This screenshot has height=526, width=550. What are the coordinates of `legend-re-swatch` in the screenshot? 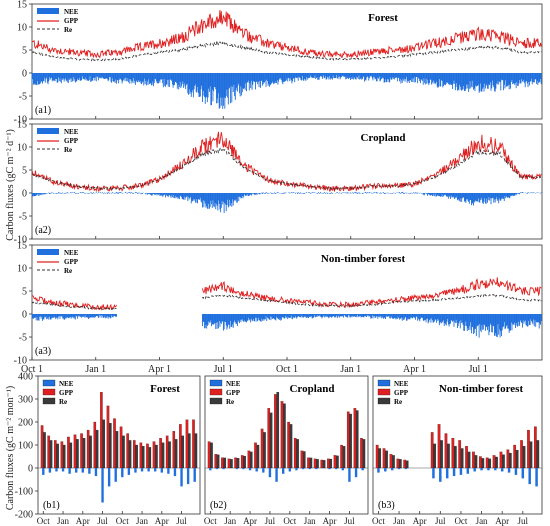 It's located at (384, 401).